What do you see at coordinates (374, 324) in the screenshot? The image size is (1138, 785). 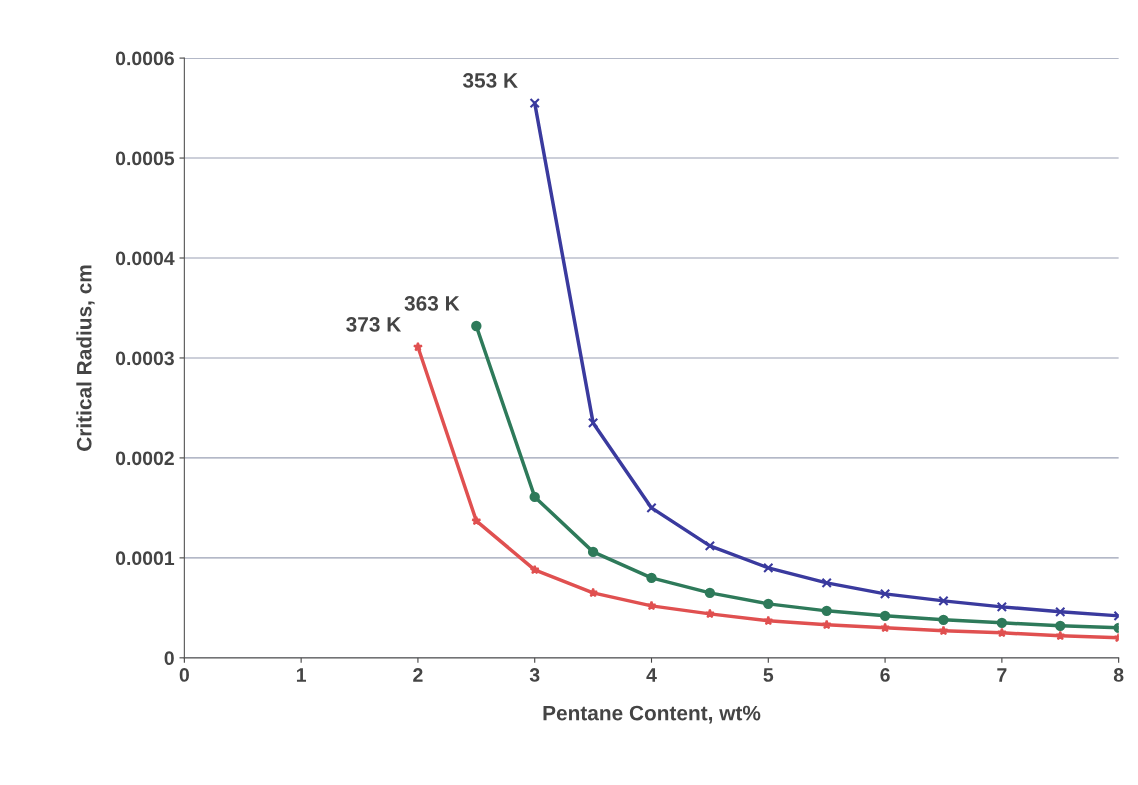 I see `annotation: 373 K` at bounding box center [374, 324].